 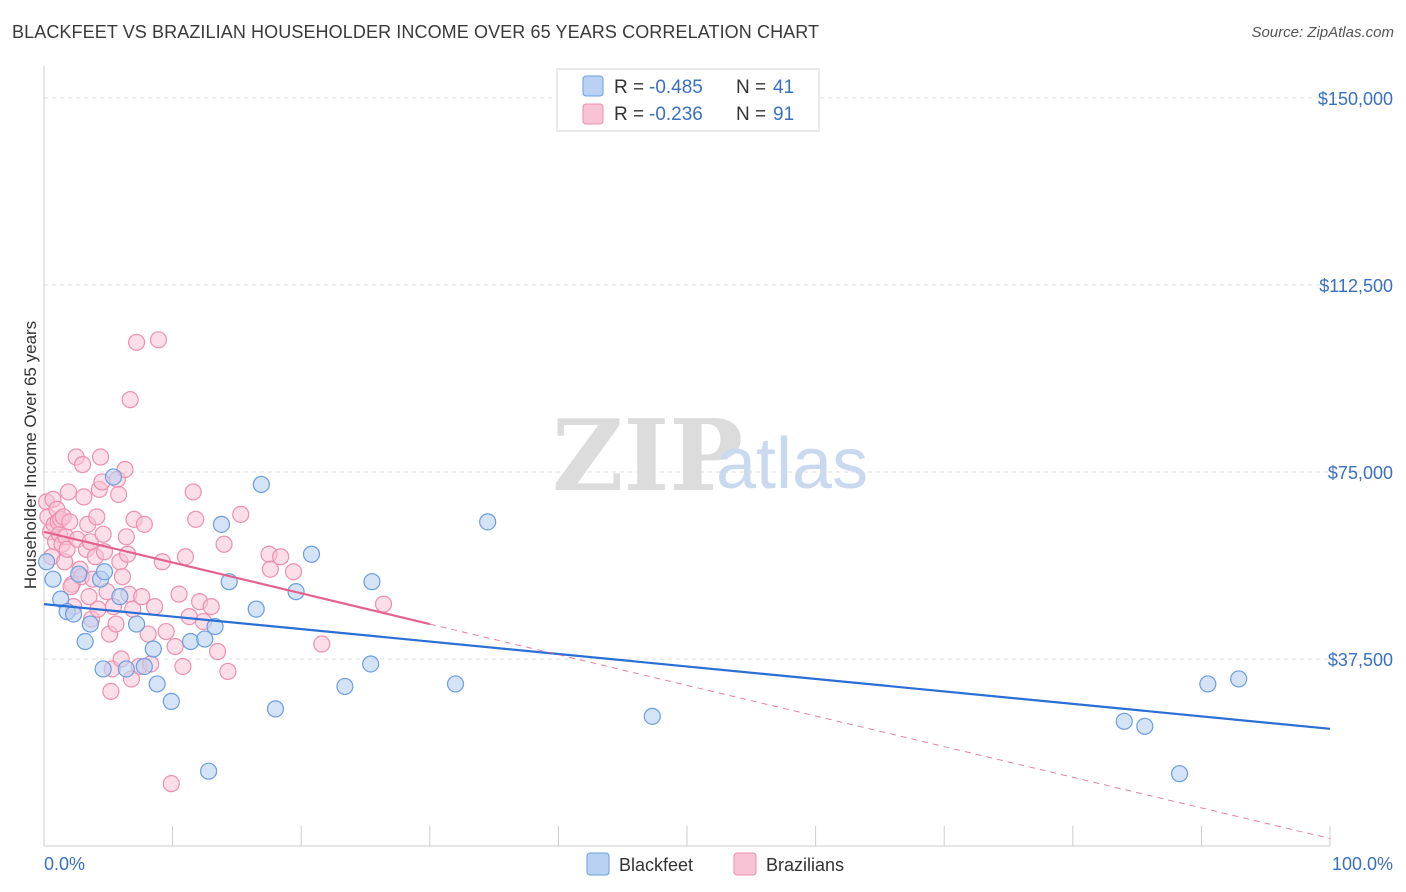 What do you see at coordinates (783, 114) in the screenshot?
I see `legend-n-value-brazilians: 91` at bounding box center [783, 114].